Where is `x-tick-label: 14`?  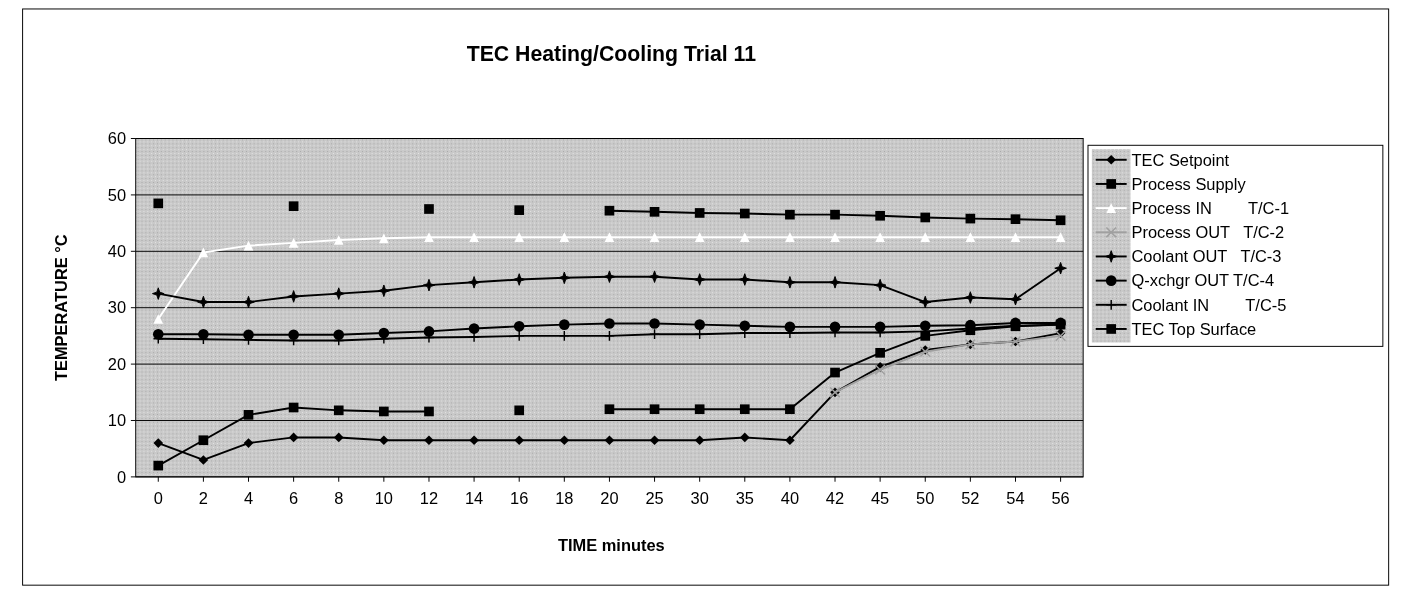 x-tick-label: 14 is located at coordinates (474, 497).